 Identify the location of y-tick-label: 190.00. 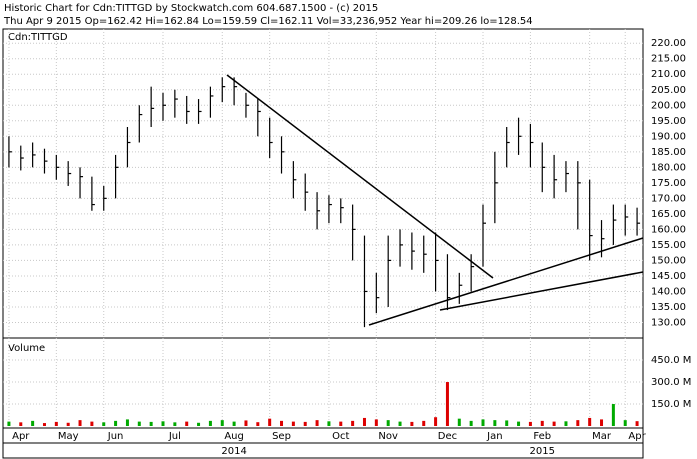
(668, 136).